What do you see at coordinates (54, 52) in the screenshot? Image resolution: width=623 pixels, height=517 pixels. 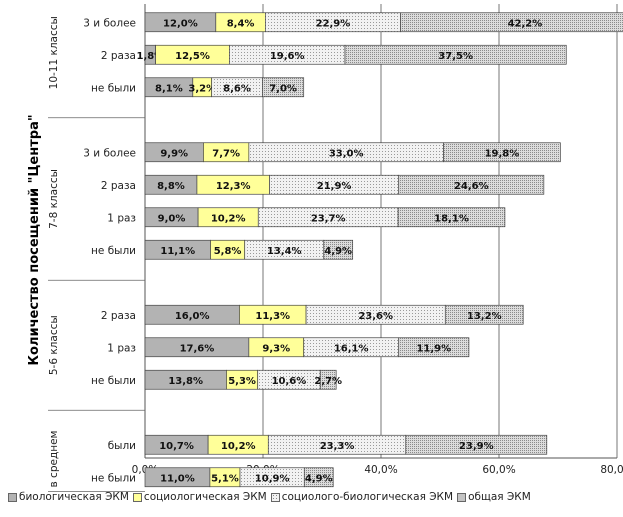 I see `group-label: 10-11 классы` at bounding box center [54, 52].